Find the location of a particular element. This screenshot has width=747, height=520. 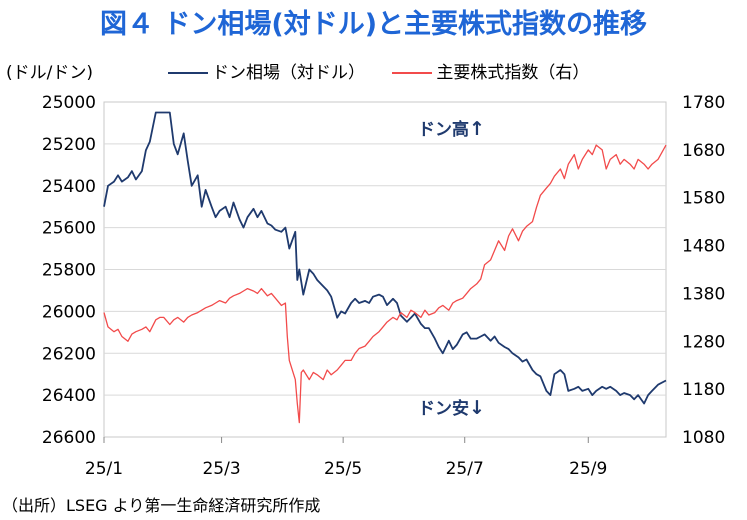

y-right-tick-label: 1480 is located at coordinates (703, 247).